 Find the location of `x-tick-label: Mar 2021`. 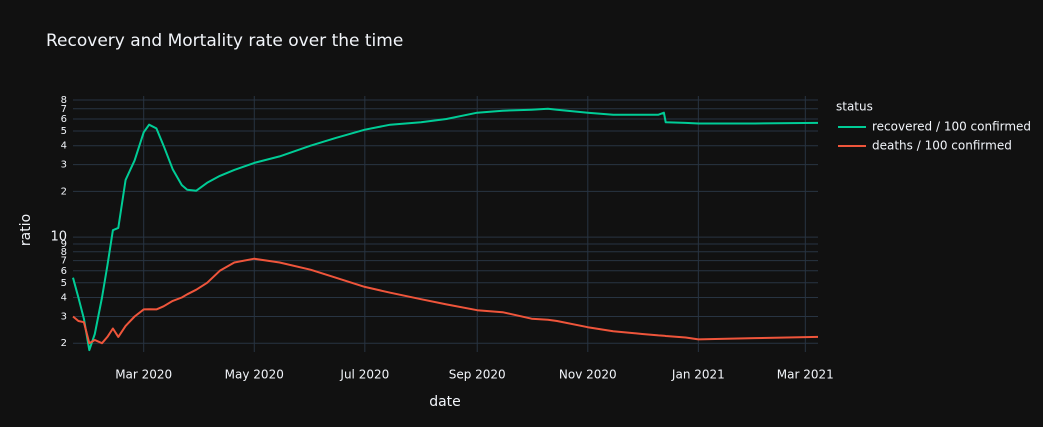

x-tick-label: Mar 2021 is located at coordinates (805, 375).